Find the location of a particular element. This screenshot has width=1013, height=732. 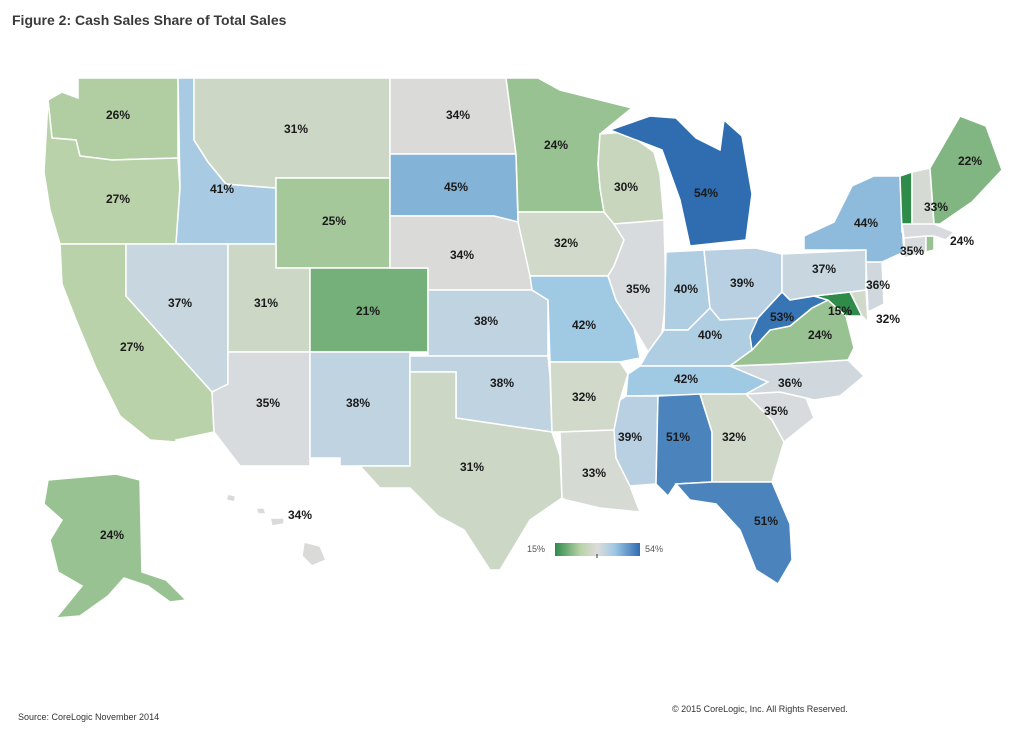

state-ct is located at coordinates (928, 232).